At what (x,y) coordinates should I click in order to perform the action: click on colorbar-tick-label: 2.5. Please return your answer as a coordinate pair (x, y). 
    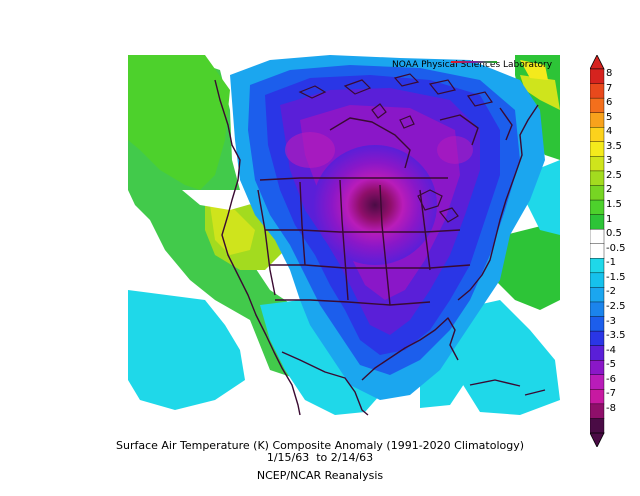
    Looking at the image, I should click on (614, 175).